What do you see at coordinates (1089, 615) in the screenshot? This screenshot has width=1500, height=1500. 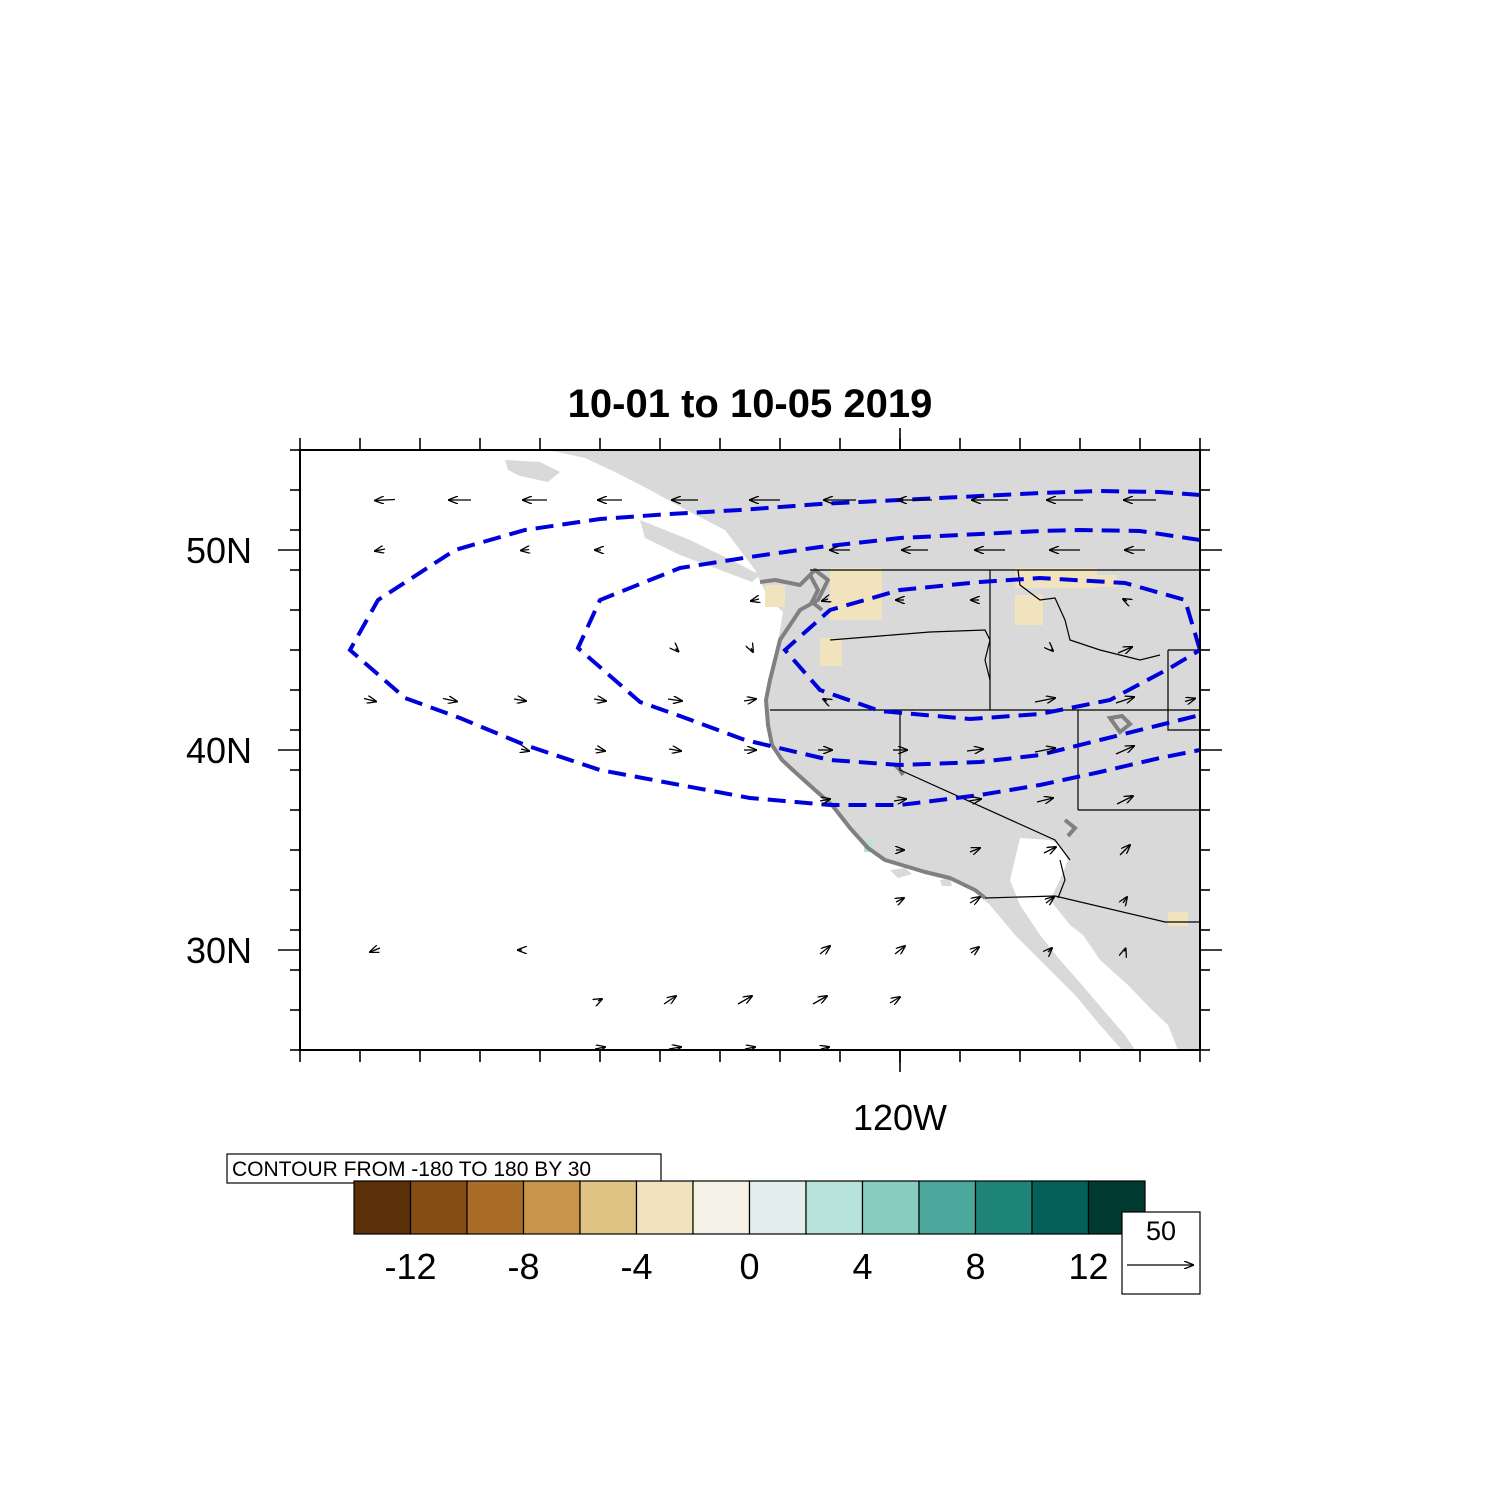 I see `id-mt-border` at bounding box center [1089, 615].